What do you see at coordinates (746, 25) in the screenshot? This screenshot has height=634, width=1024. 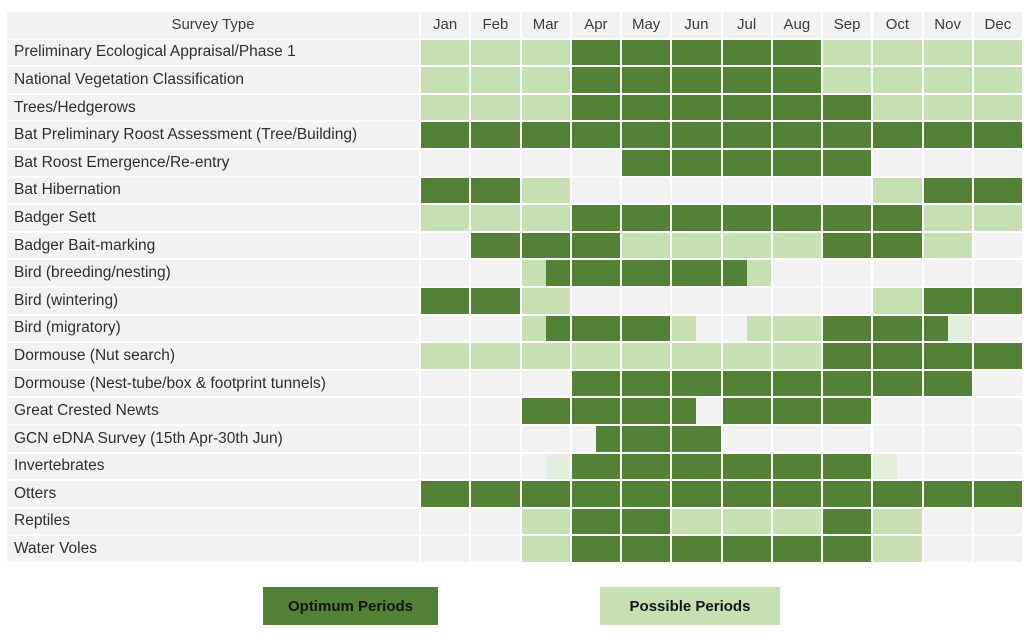 I see `column-header-jul: Jul` at bounding box center [746, 25].